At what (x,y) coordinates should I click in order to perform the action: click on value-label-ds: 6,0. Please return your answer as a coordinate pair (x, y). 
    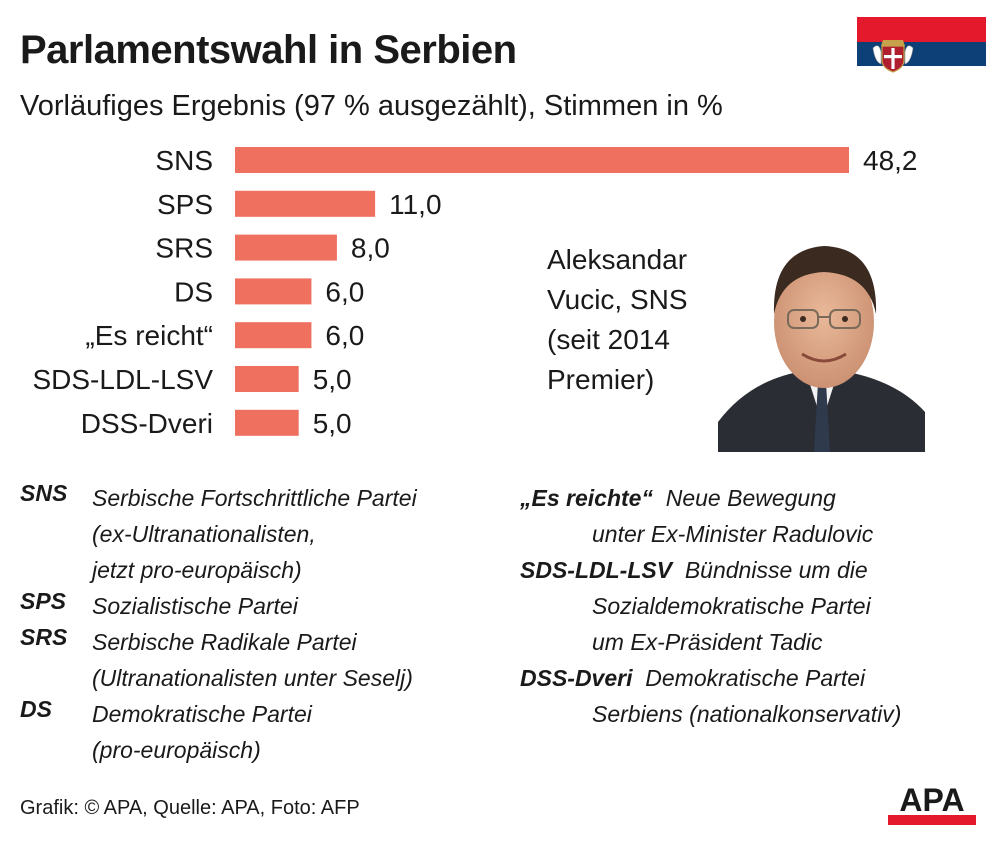
    Looking at the image, I should click on (344, 291).